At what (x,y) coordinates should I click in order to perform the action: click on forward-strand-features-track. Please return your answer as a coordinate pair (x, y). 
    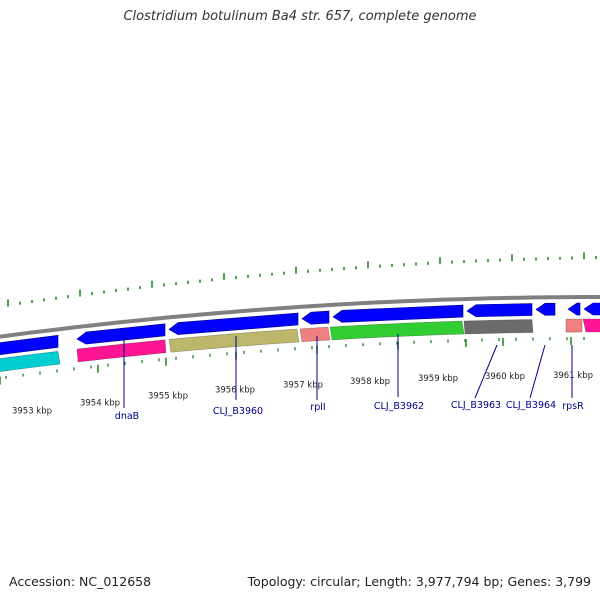
    Looking at the image, I should click on (300, 345).